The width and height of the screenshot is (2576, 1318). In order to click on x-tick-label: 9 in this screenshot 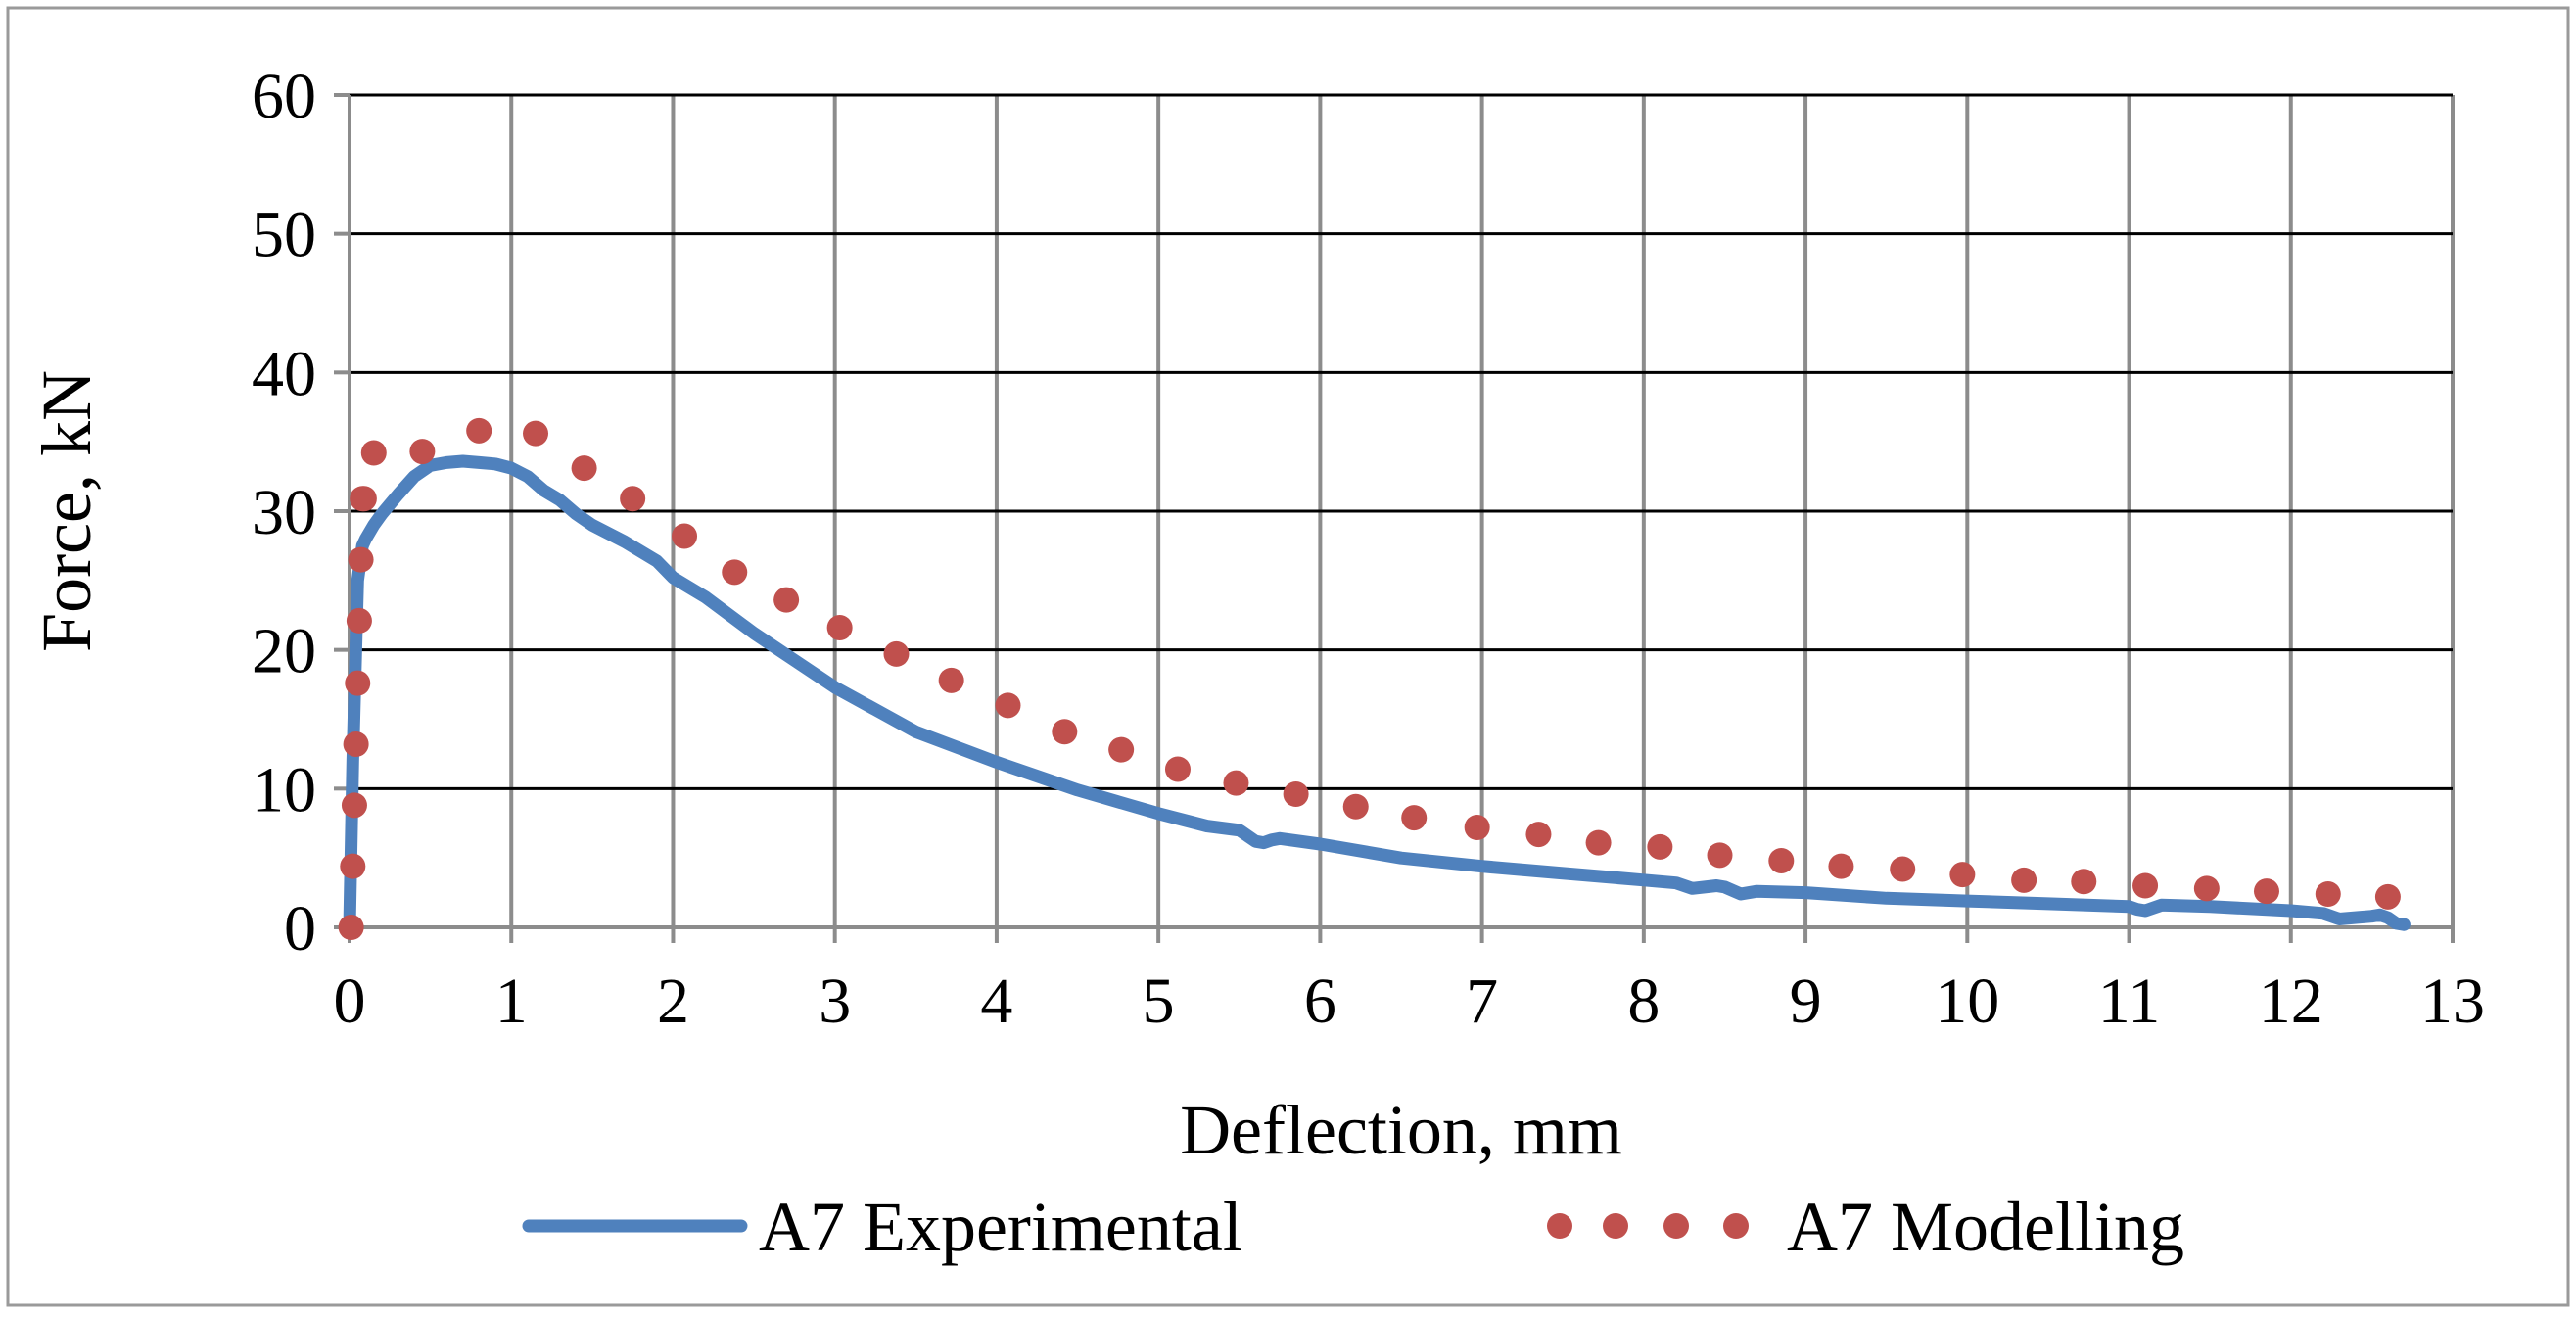, I will do `click(1806, 1001)`.